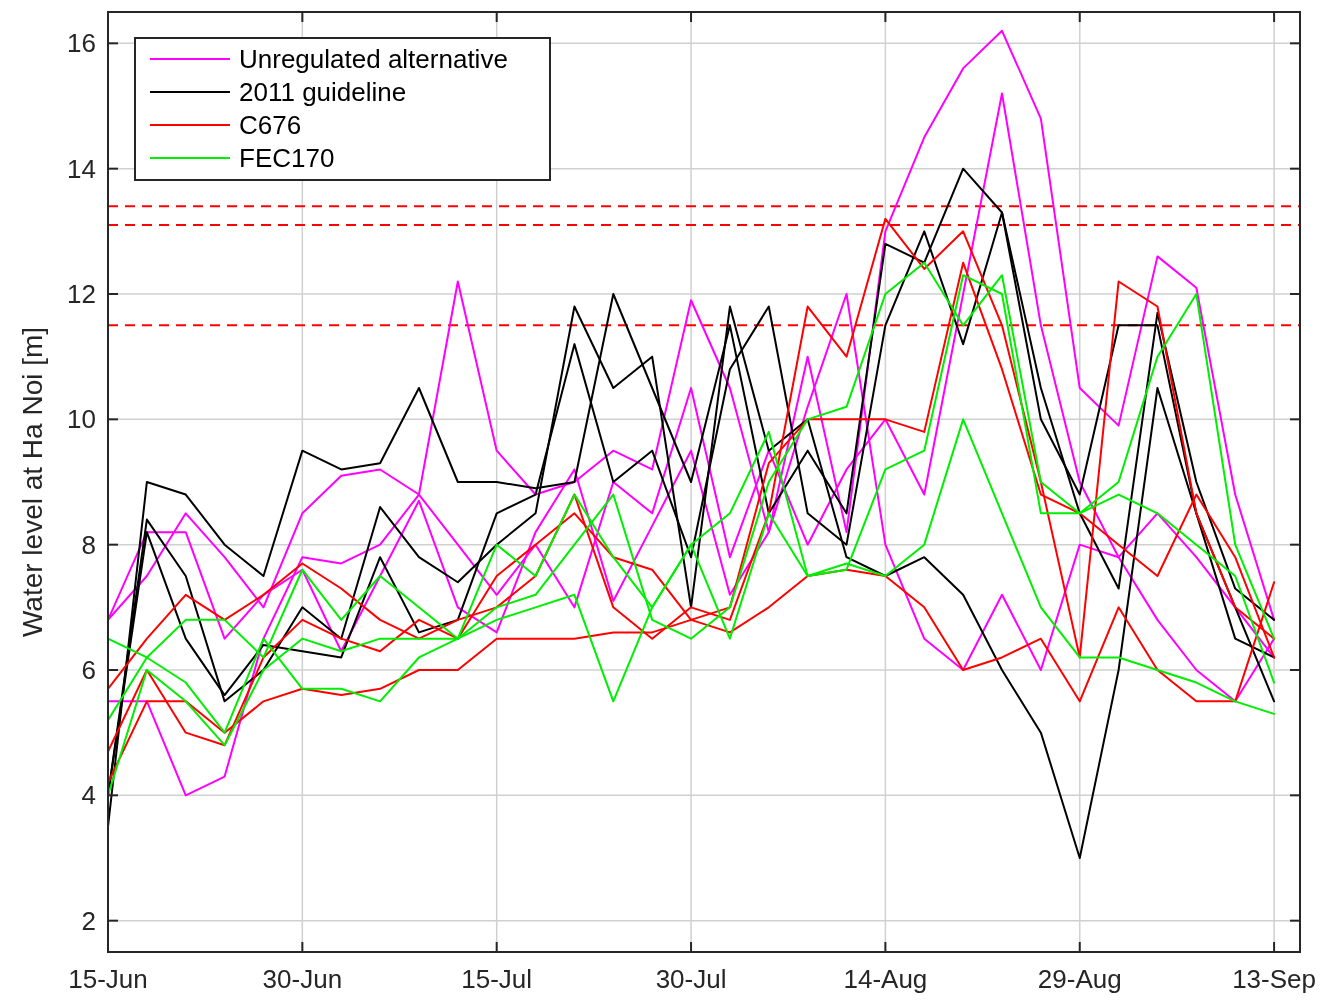 The height and width of the screenshot is (1001, 1331). What do you see at coordinates (497, 979) in the screenshot?
I see `x-tick-label: 15-Jul` at bounding box center [497, 979].